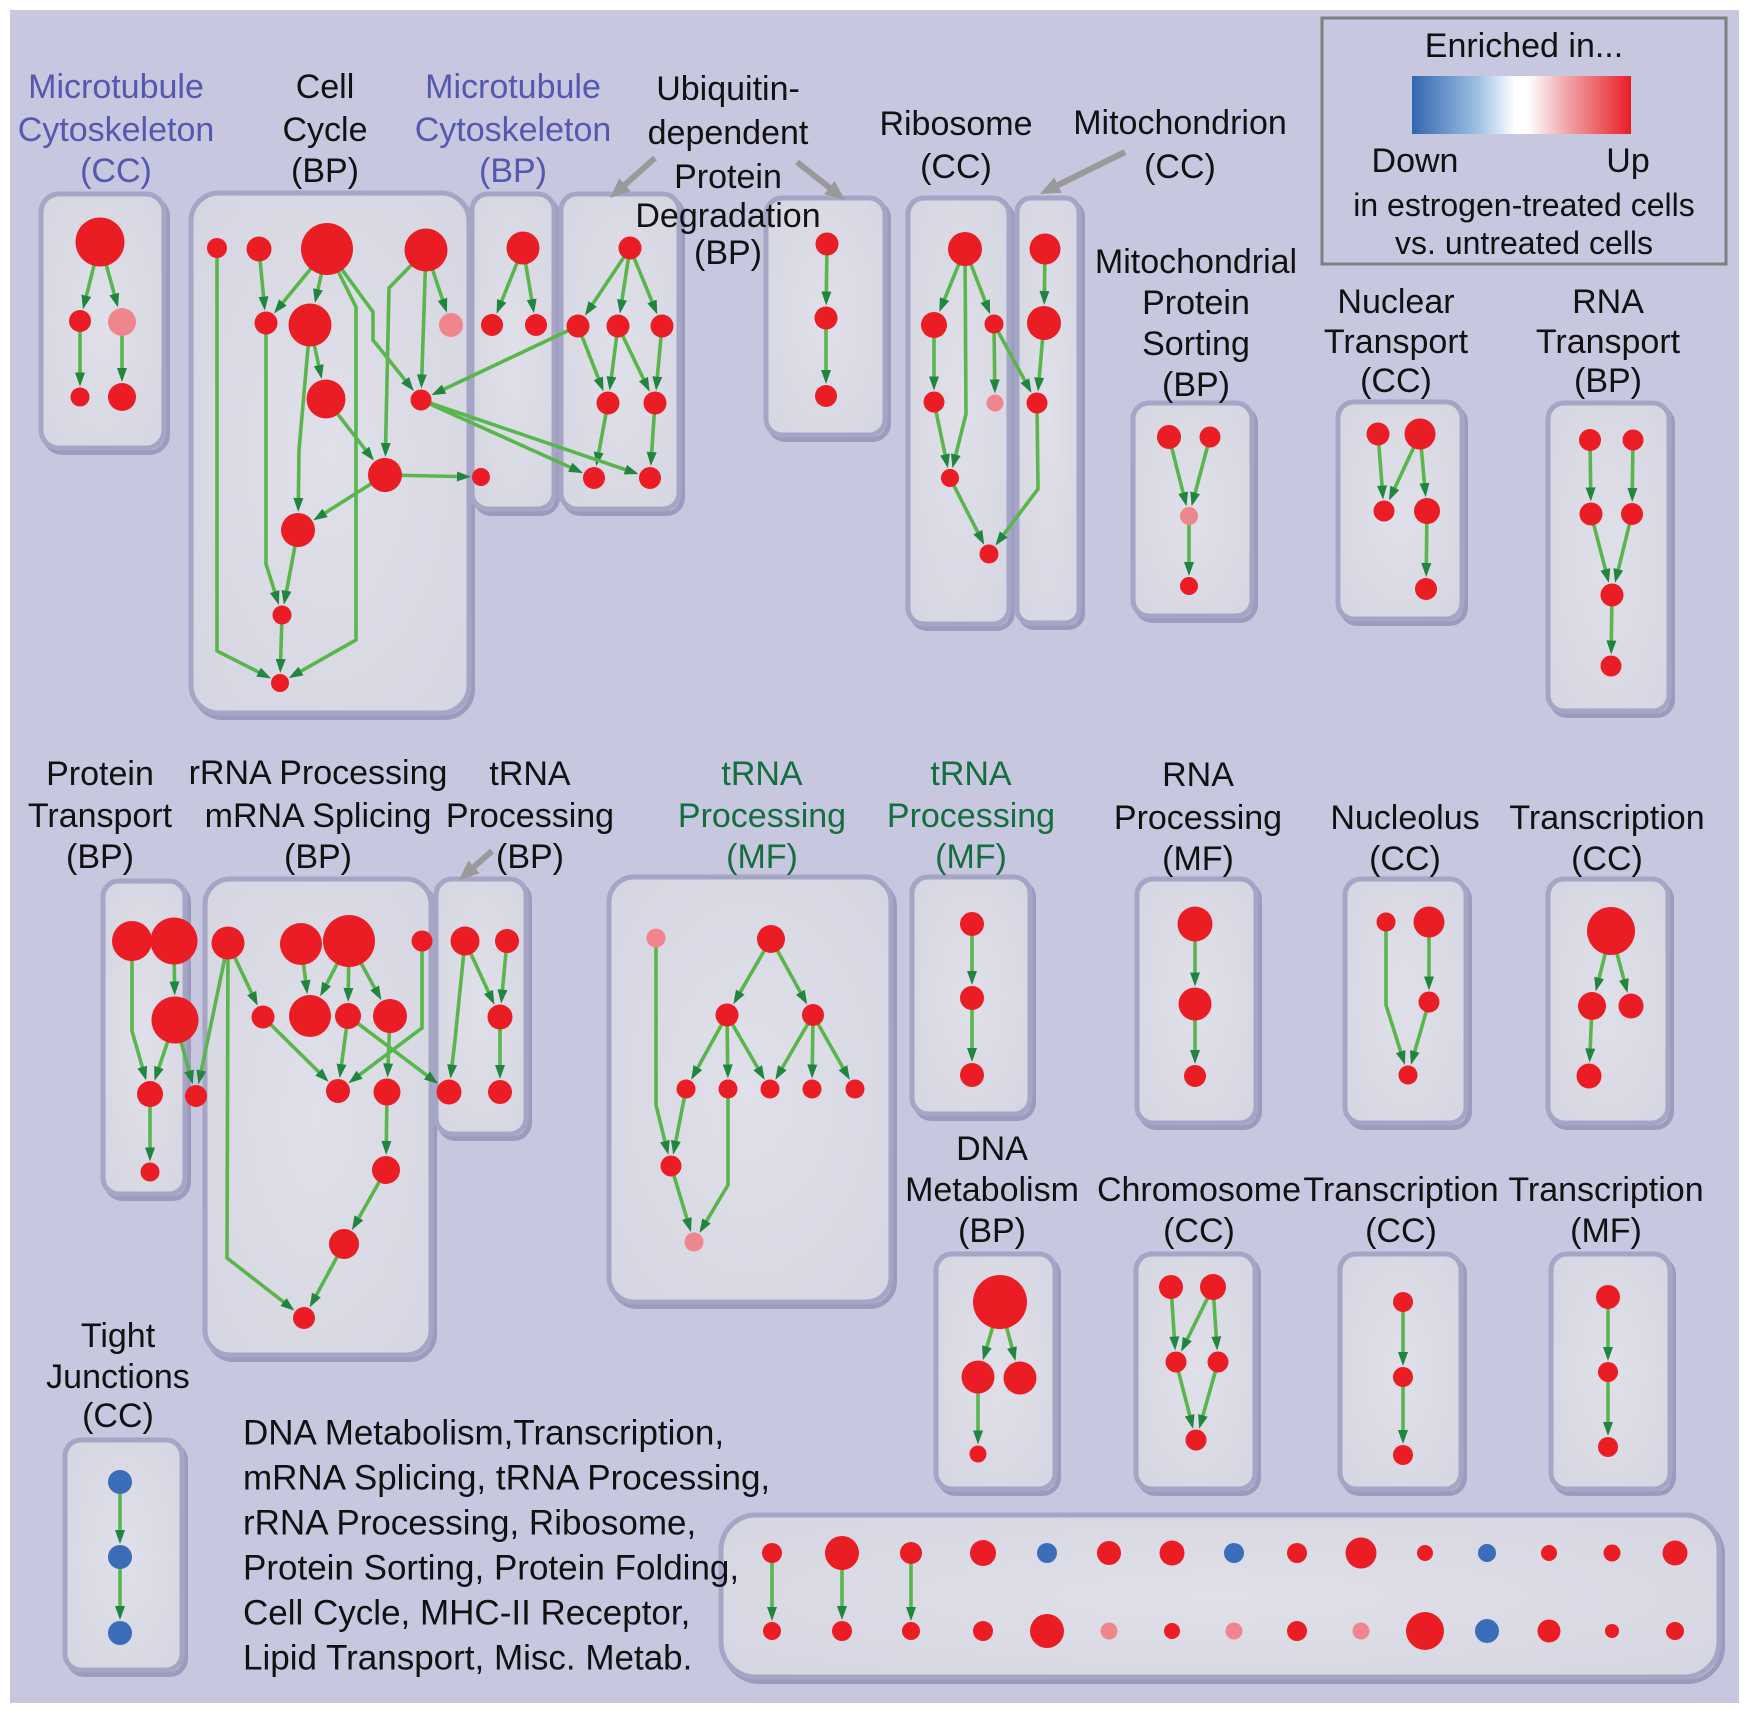 Image resolution: width=1750 pixels, height=1715 pixels. I want to click on svg-text: Cell, so click(325, 87).